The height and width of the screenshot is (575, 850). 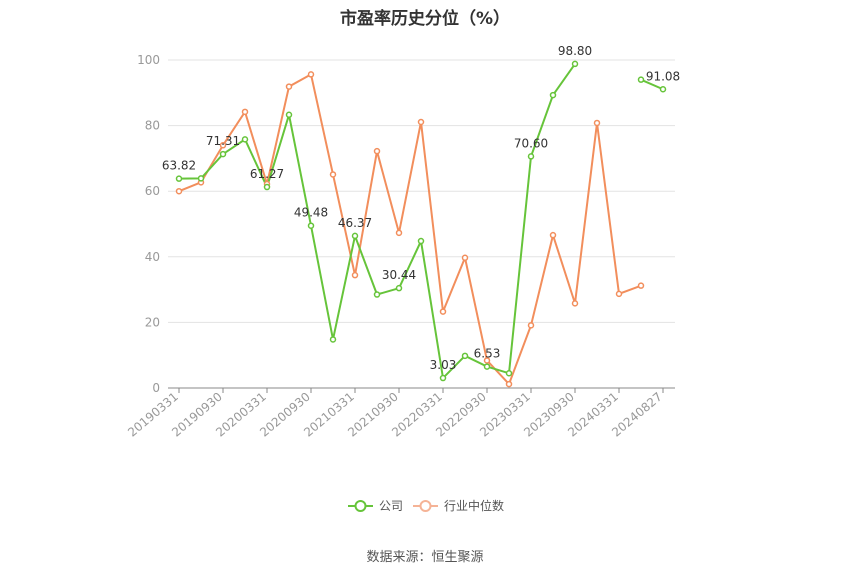 I want to click on data-label: 63.82, so click(x=179, y=166).